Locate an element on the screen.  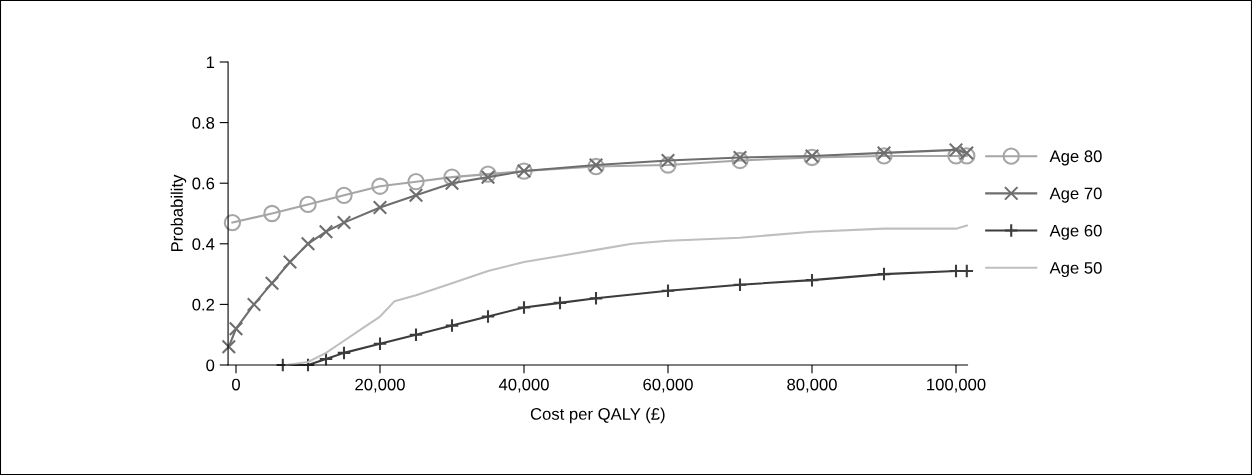
y-tick-label: 1 is located at coordinates (210, 62).